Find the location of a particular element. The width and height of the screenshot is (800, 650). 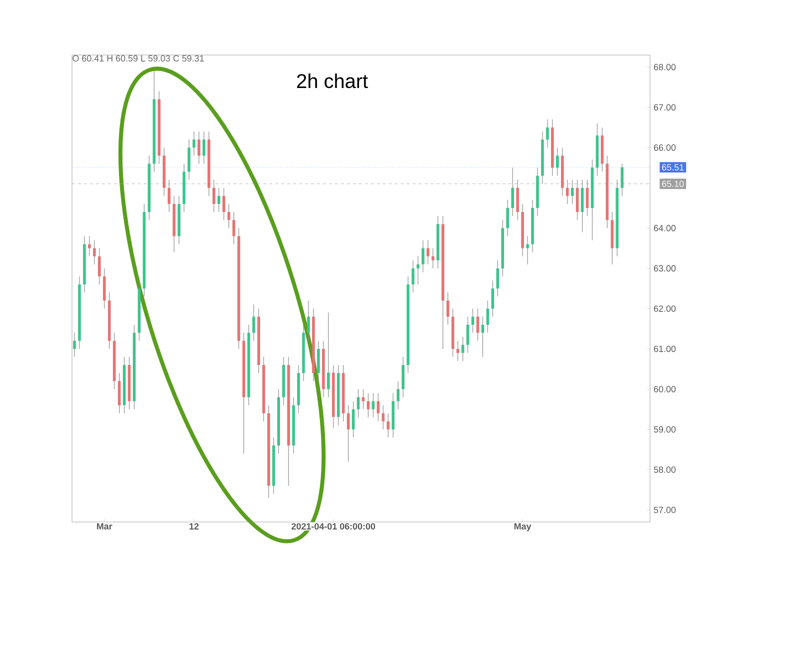

y-tick-label: 67.00 is located at coordinates (665, 107).